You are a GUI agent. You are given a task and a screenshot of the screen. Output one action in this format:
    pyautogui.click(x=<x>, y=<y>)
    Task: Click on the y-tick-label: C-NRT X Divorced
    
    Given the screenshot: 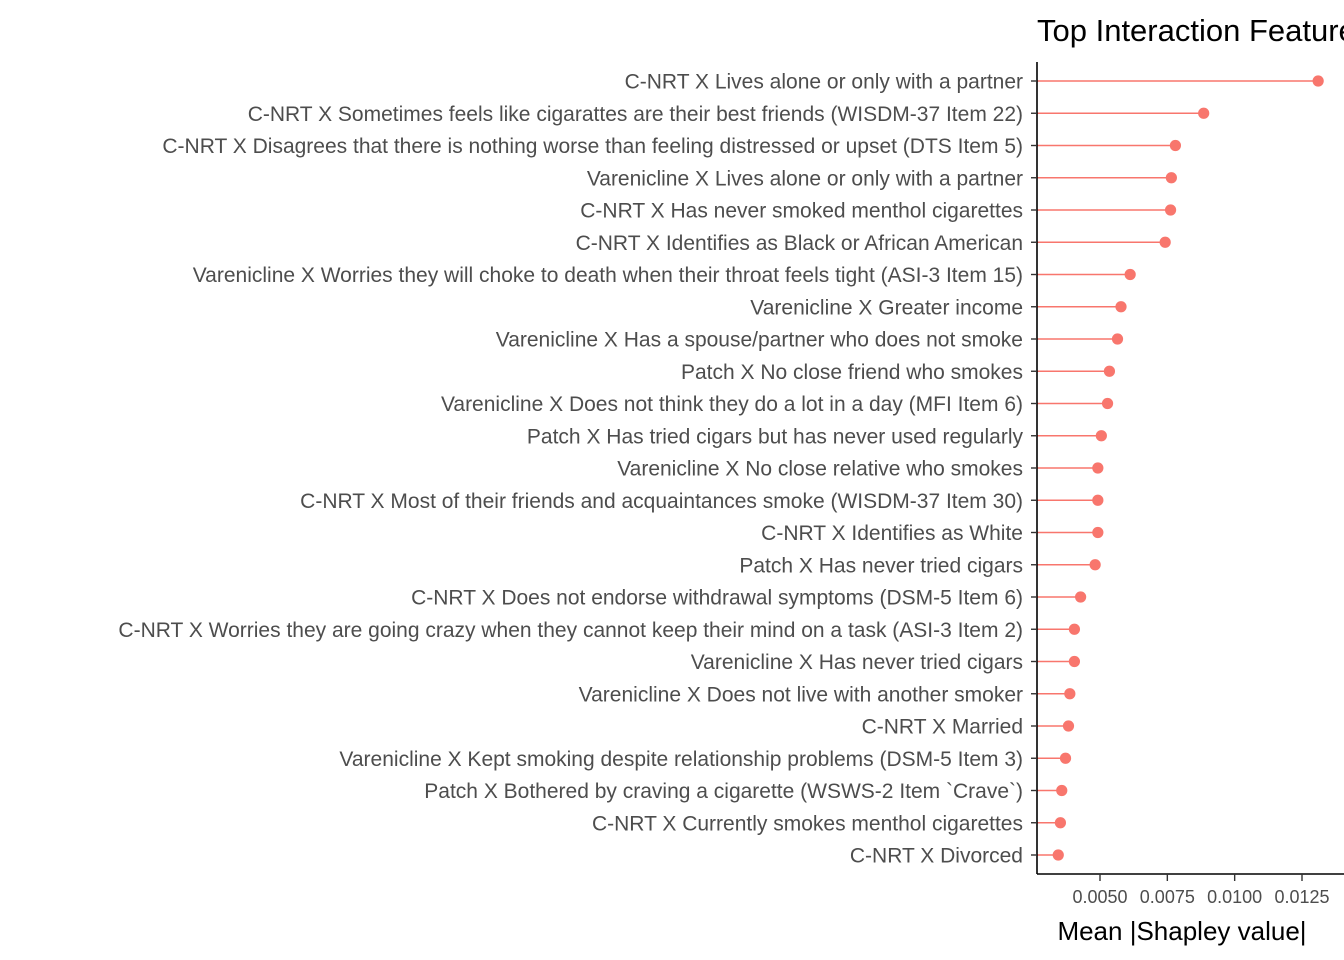 What is the action you would take?
    pyautogui.click(x=936, y=856)
    